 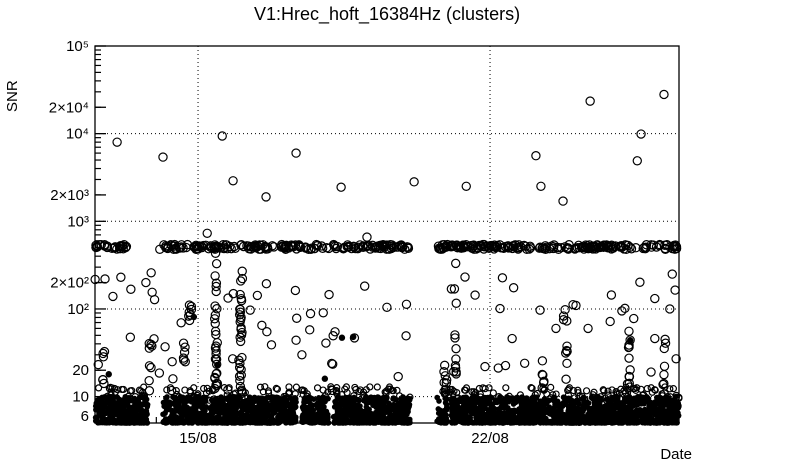 What do you see at coordinates (80, 370) in the screenshot?
I see `svg-text: 20` at bounding box center [80, 370].